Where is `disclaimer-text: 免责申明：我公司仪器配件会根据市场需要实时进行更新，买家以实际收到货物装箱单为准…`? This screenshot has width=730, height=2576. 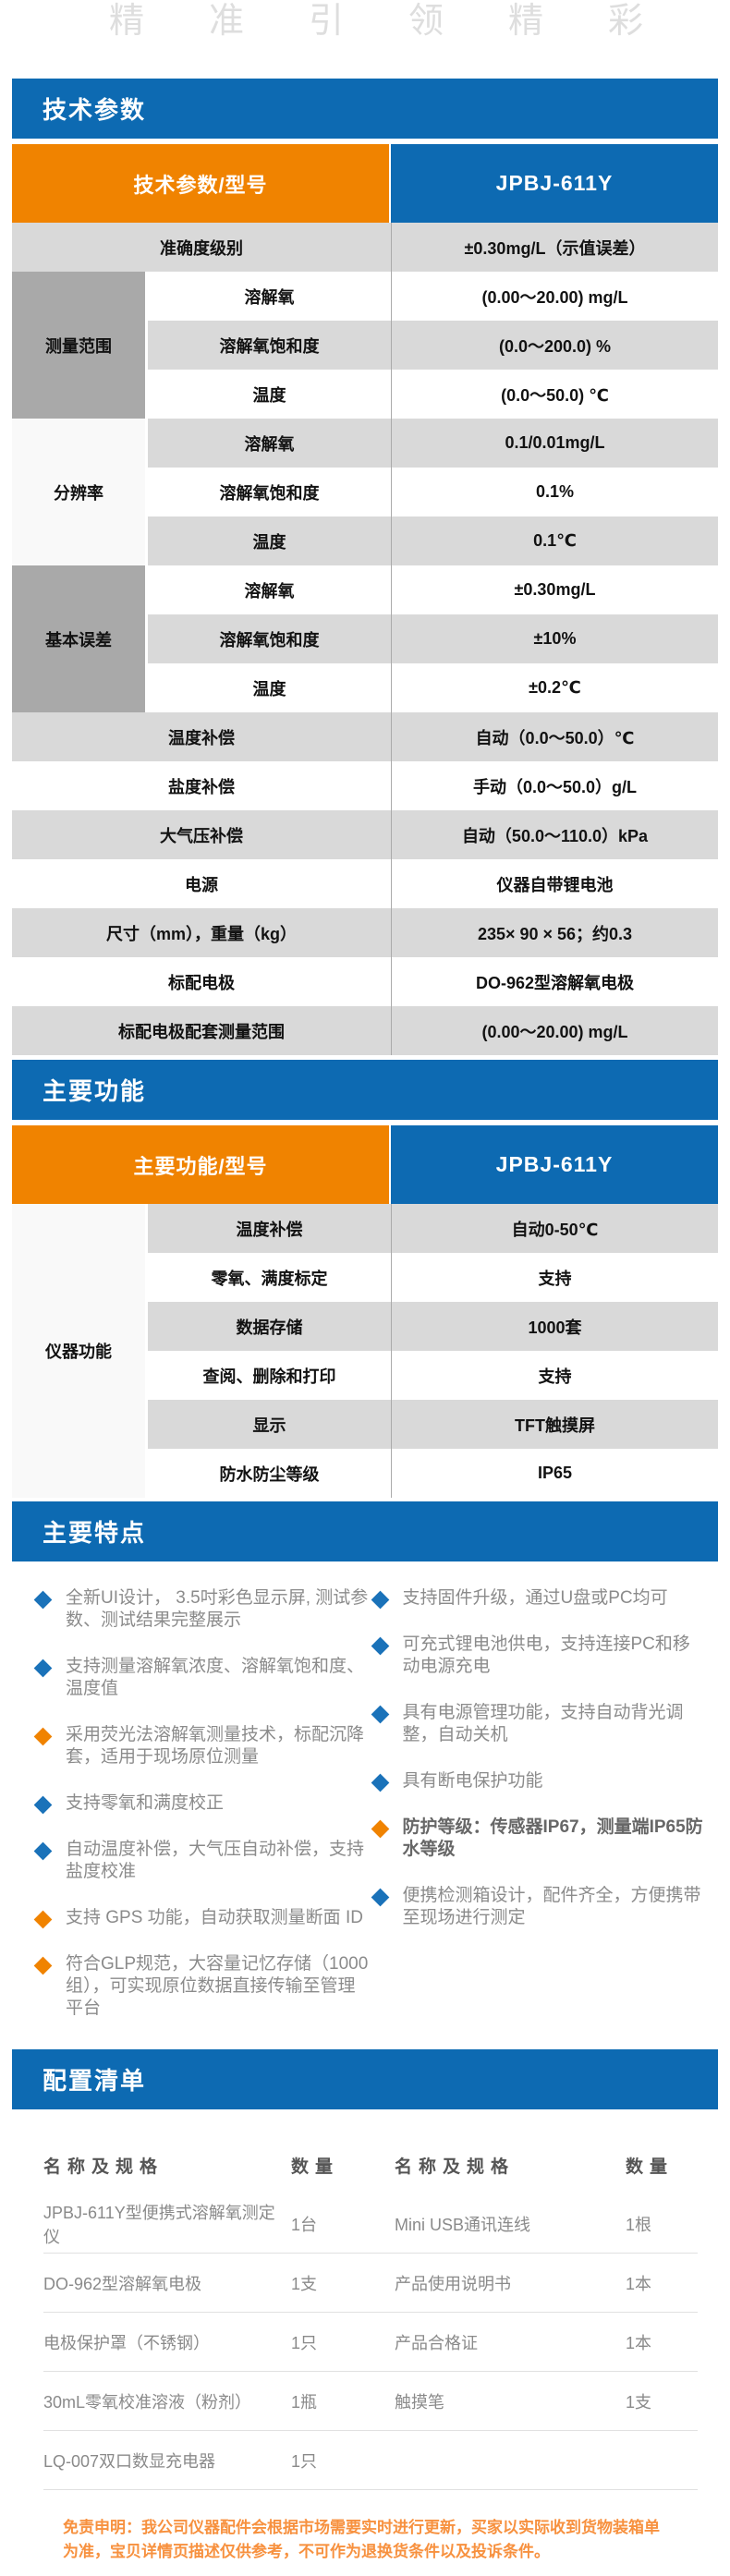
disclaimer-text: 免责申明：我公司仪器配件会根据市场需要实时进行更新，买家以实际收到货物装箱单为准… is located at coordinates (362, 2539).